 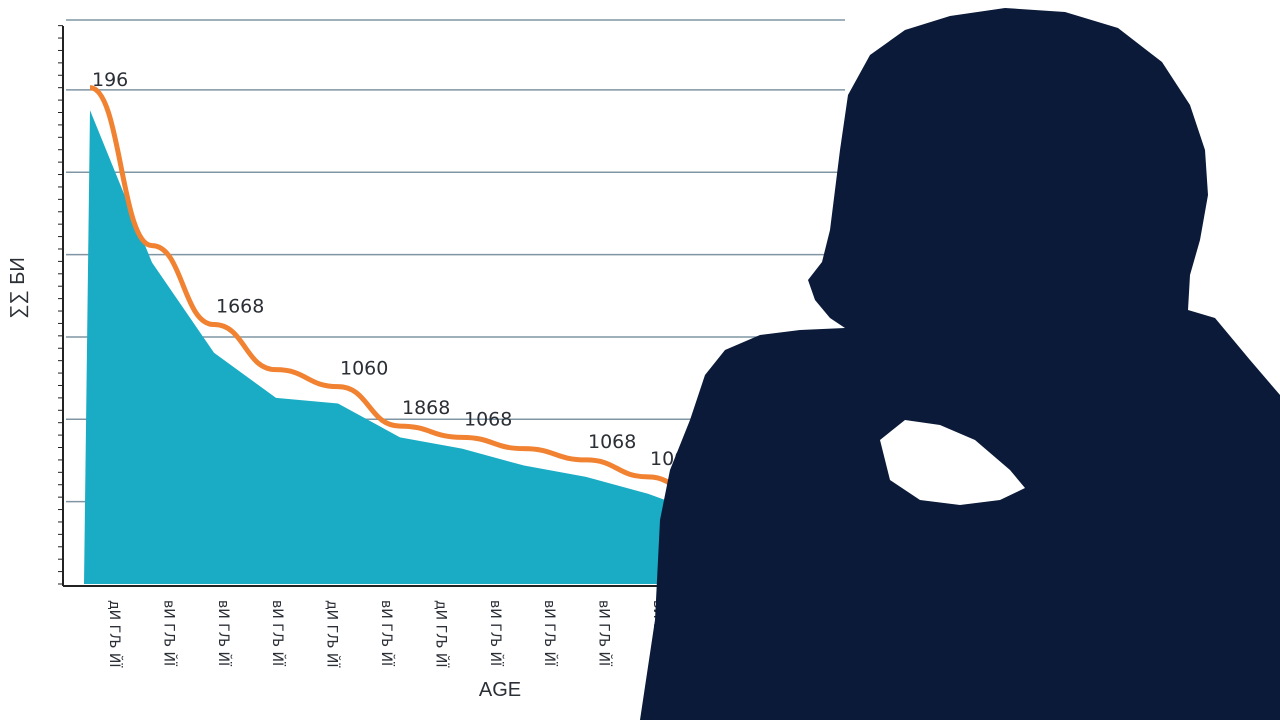 I want to click on chin-gap, so click(x=952, y=462).